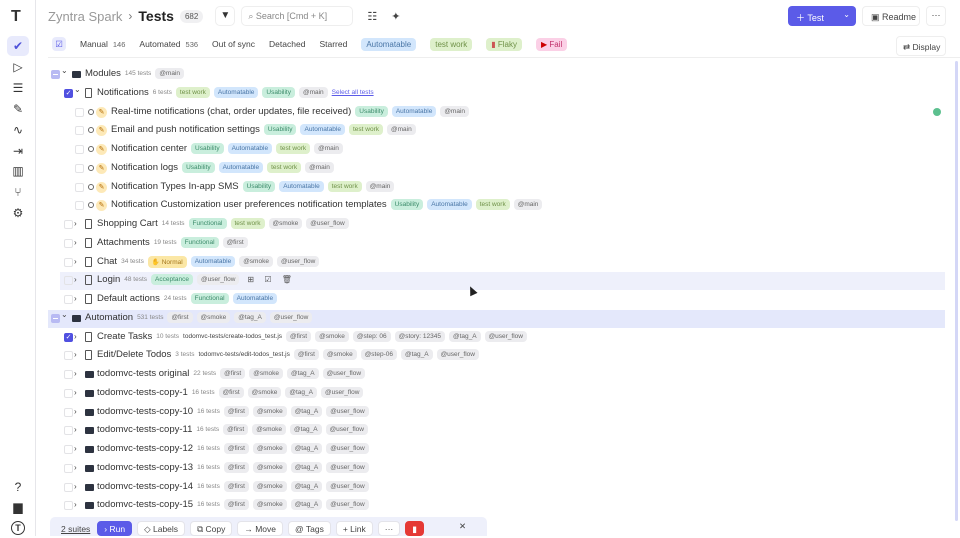 This screenshot has width=960, height=538. I want to click on readme-button: ▣ Readme, so click(891, 16).